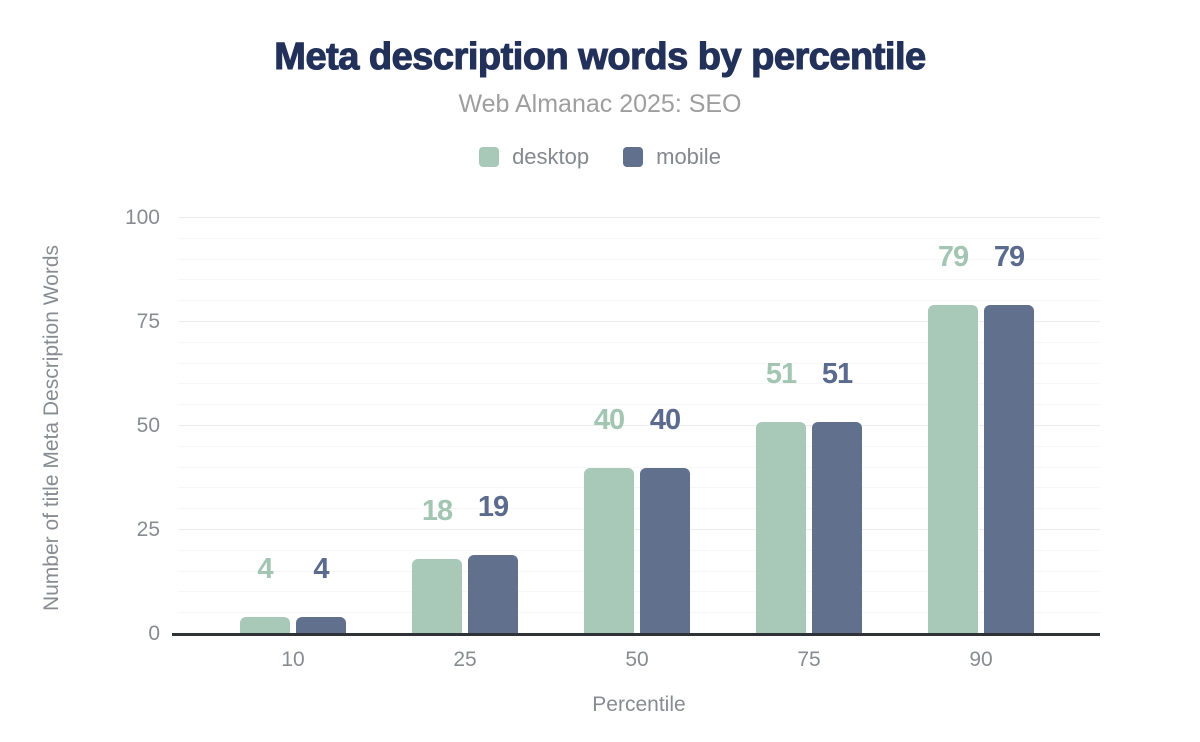 The height and width of the screenshot is (742, 1200). Describe the element at coordinates (600, 104) in the screenshot. I see `chart-subtitle: Web Almanac 2025: SEO` at that location.